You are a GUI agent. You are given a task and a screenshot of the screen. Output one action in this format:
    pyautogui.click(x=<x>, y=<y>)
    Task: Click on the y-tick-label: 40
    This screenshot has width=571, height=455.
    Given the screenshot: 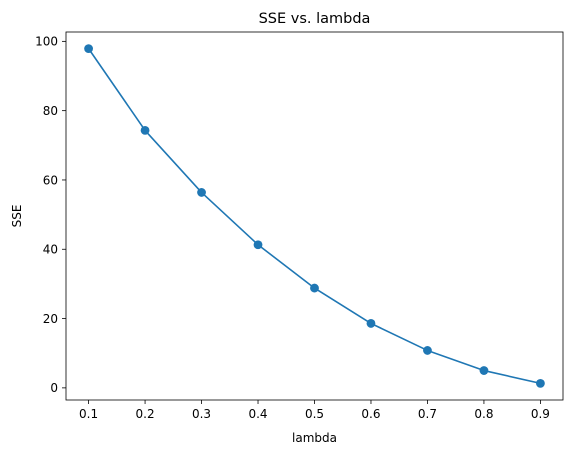 What is the action you would take?
    pyautogui.click(x=50, y=250)
    